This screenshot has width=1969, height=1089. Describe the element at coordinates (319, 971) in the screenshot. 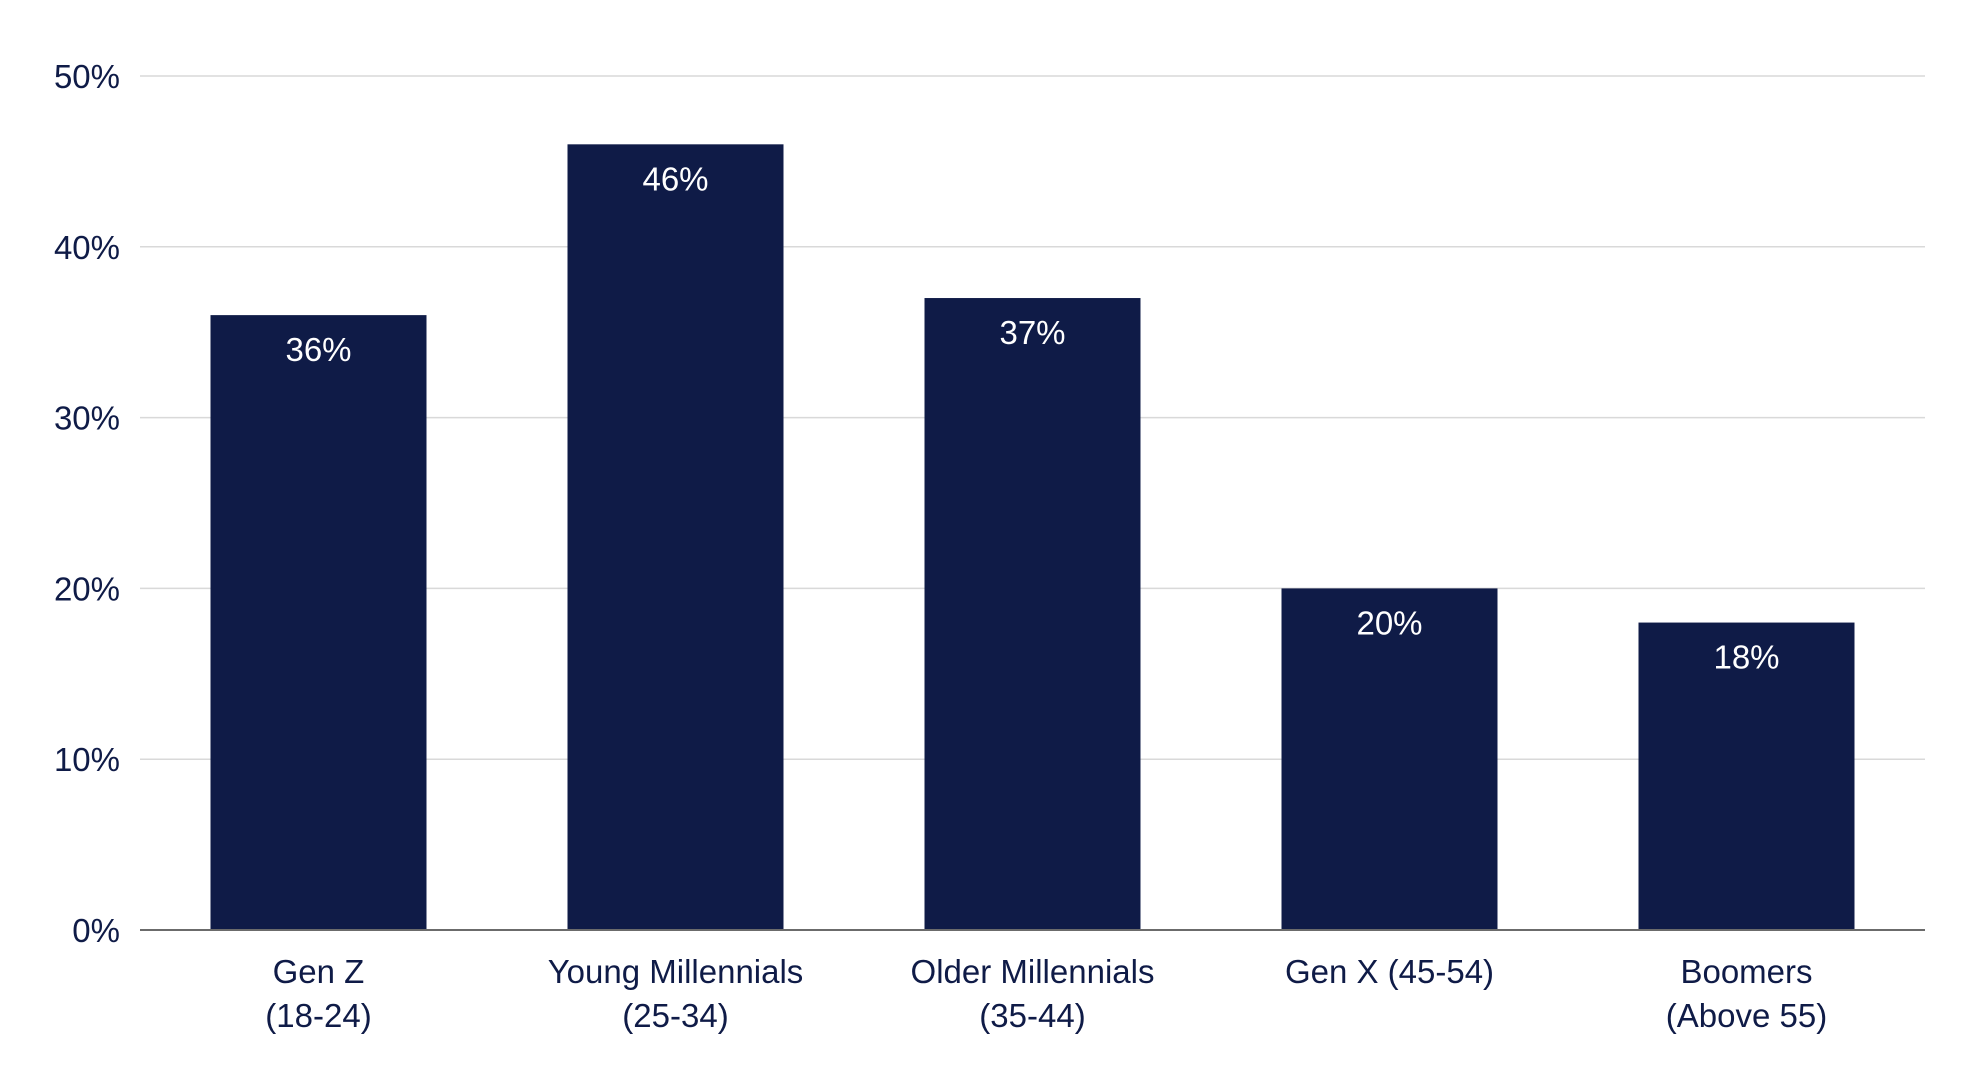

I see `x-category-label: Gen Z` at that location.